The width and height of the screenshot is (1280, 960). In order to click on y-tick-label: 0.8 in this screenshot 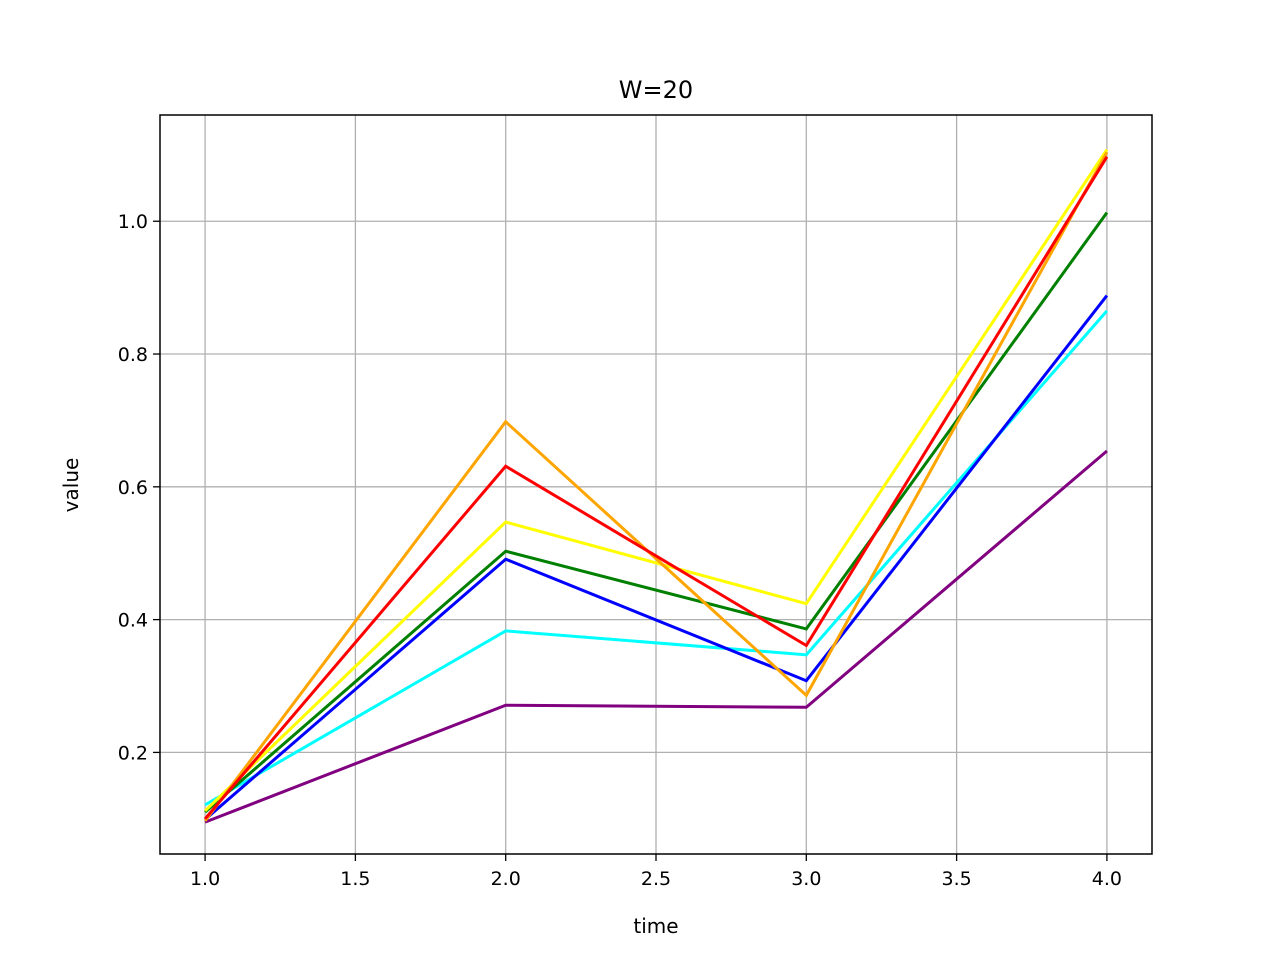, I will do `click(133, 355)`.